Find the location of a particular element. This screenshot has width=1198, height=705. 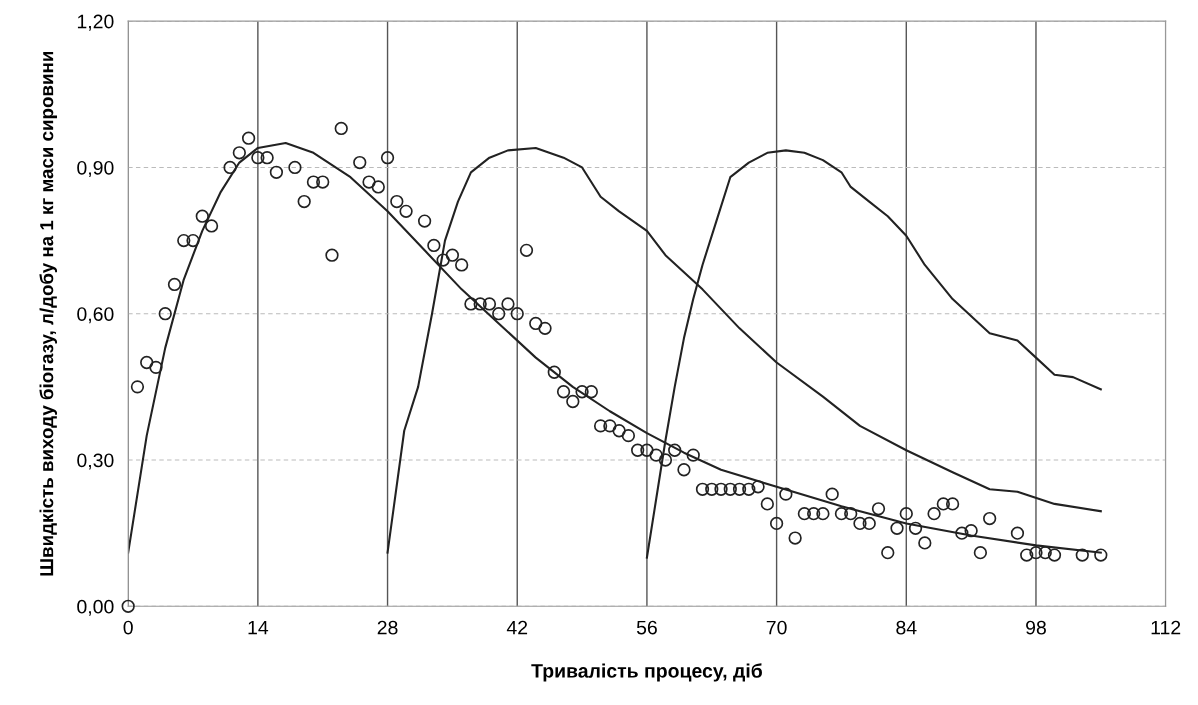

x-tick-label: 56 is located at coordinates (646, 627).